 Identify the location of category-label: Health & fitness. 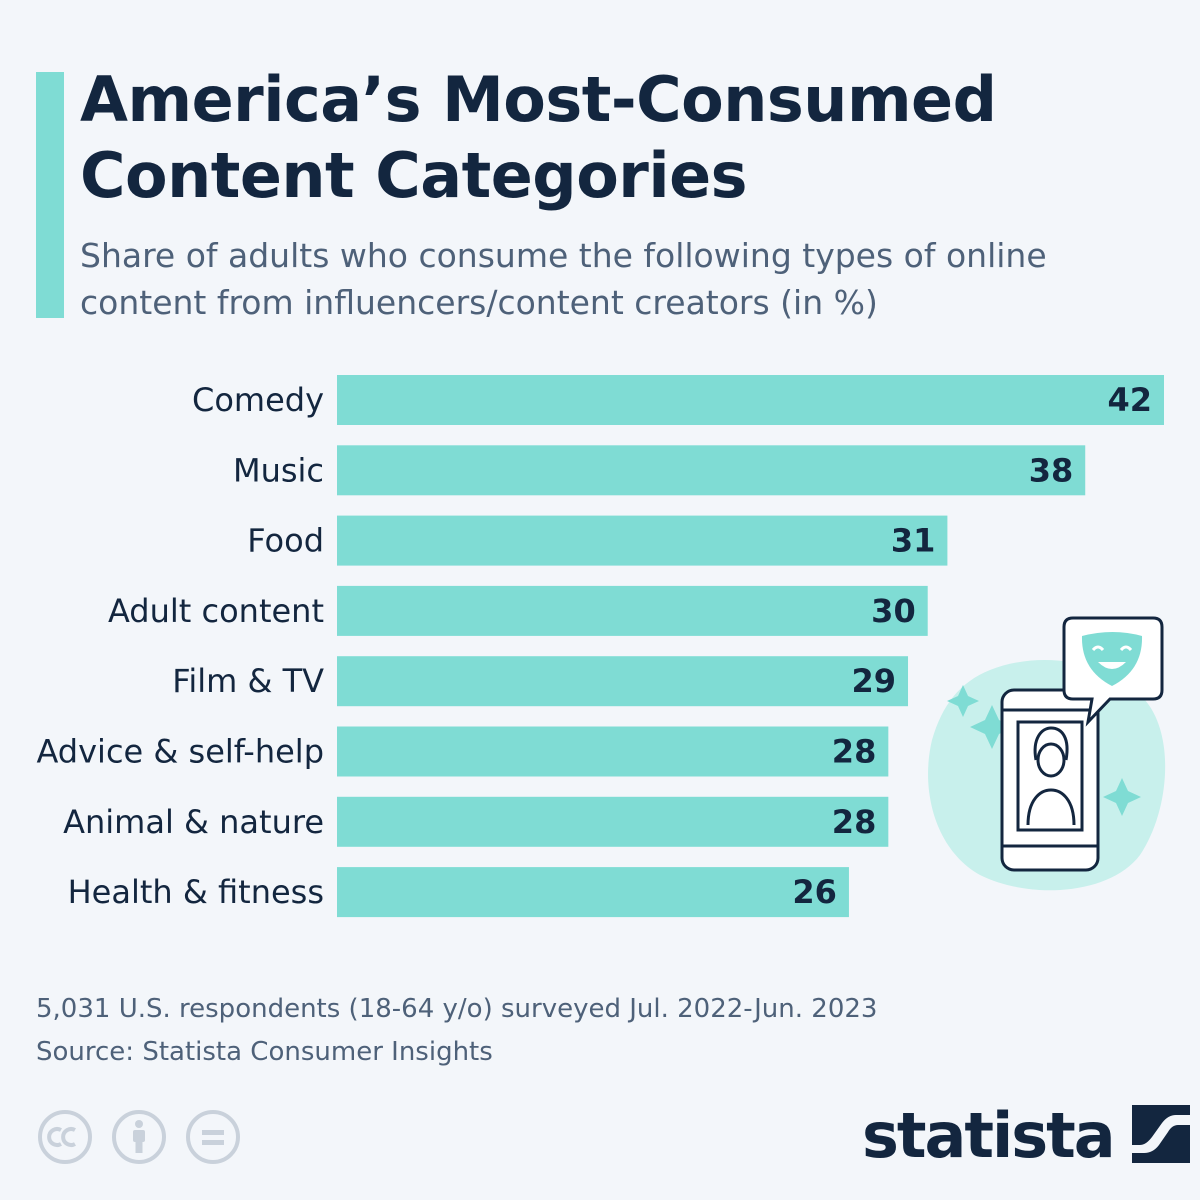
(196, 892).